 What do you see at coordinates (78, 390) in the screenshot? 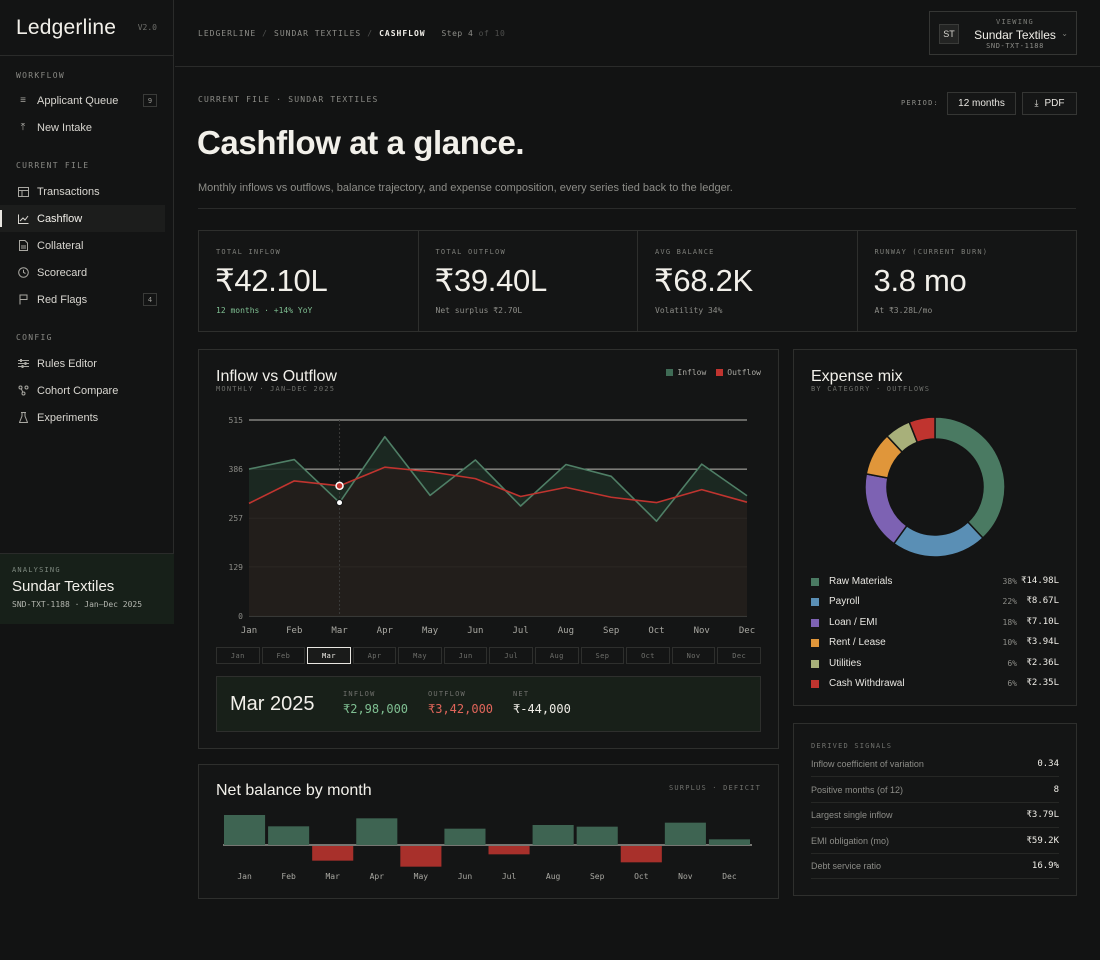
I see `sidebar-item-label: Cohort Compare` at bounding box center [78, 390].